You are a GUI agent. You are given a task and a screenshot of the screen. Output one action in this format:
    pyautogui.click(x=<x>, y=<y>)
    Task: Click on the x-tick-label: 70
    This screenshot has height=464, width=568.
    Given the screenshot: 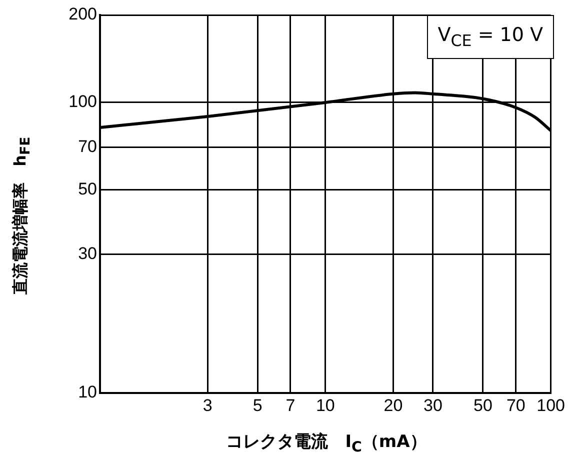 What is the action you would take?
    pyautogui.click(x=516, y=405)
    